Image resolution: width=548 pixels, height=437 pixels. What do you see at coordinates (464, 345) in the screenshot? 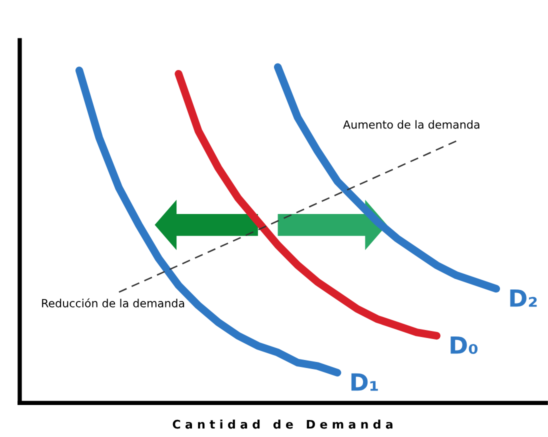
I see `series-label: D₀` at bounding box center [464, 345].